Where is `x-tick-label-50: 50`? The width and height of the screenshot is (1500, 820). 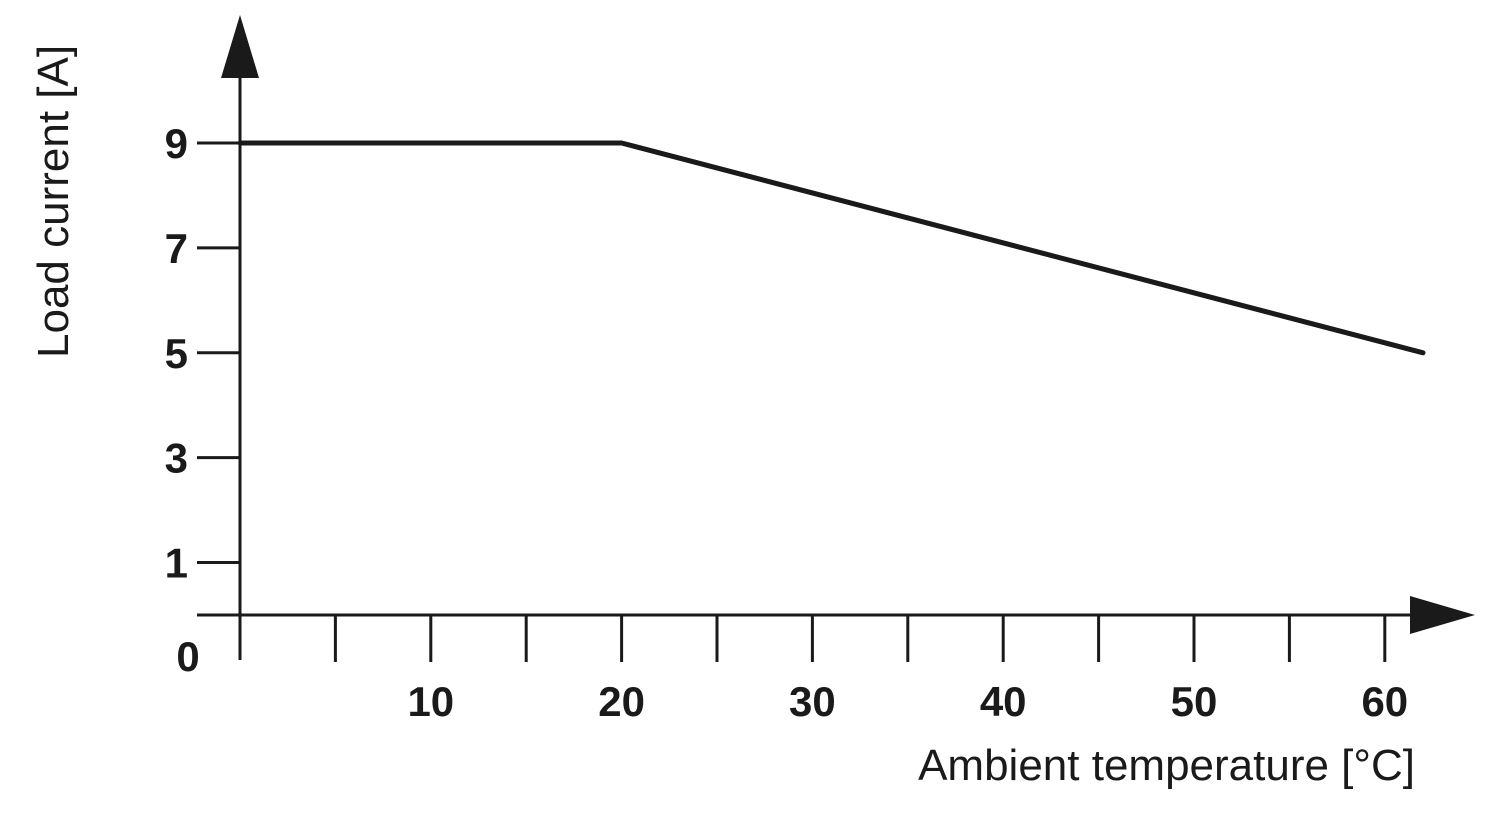
x-tick-label-50: 50 is located at coordinates (1194, 701).